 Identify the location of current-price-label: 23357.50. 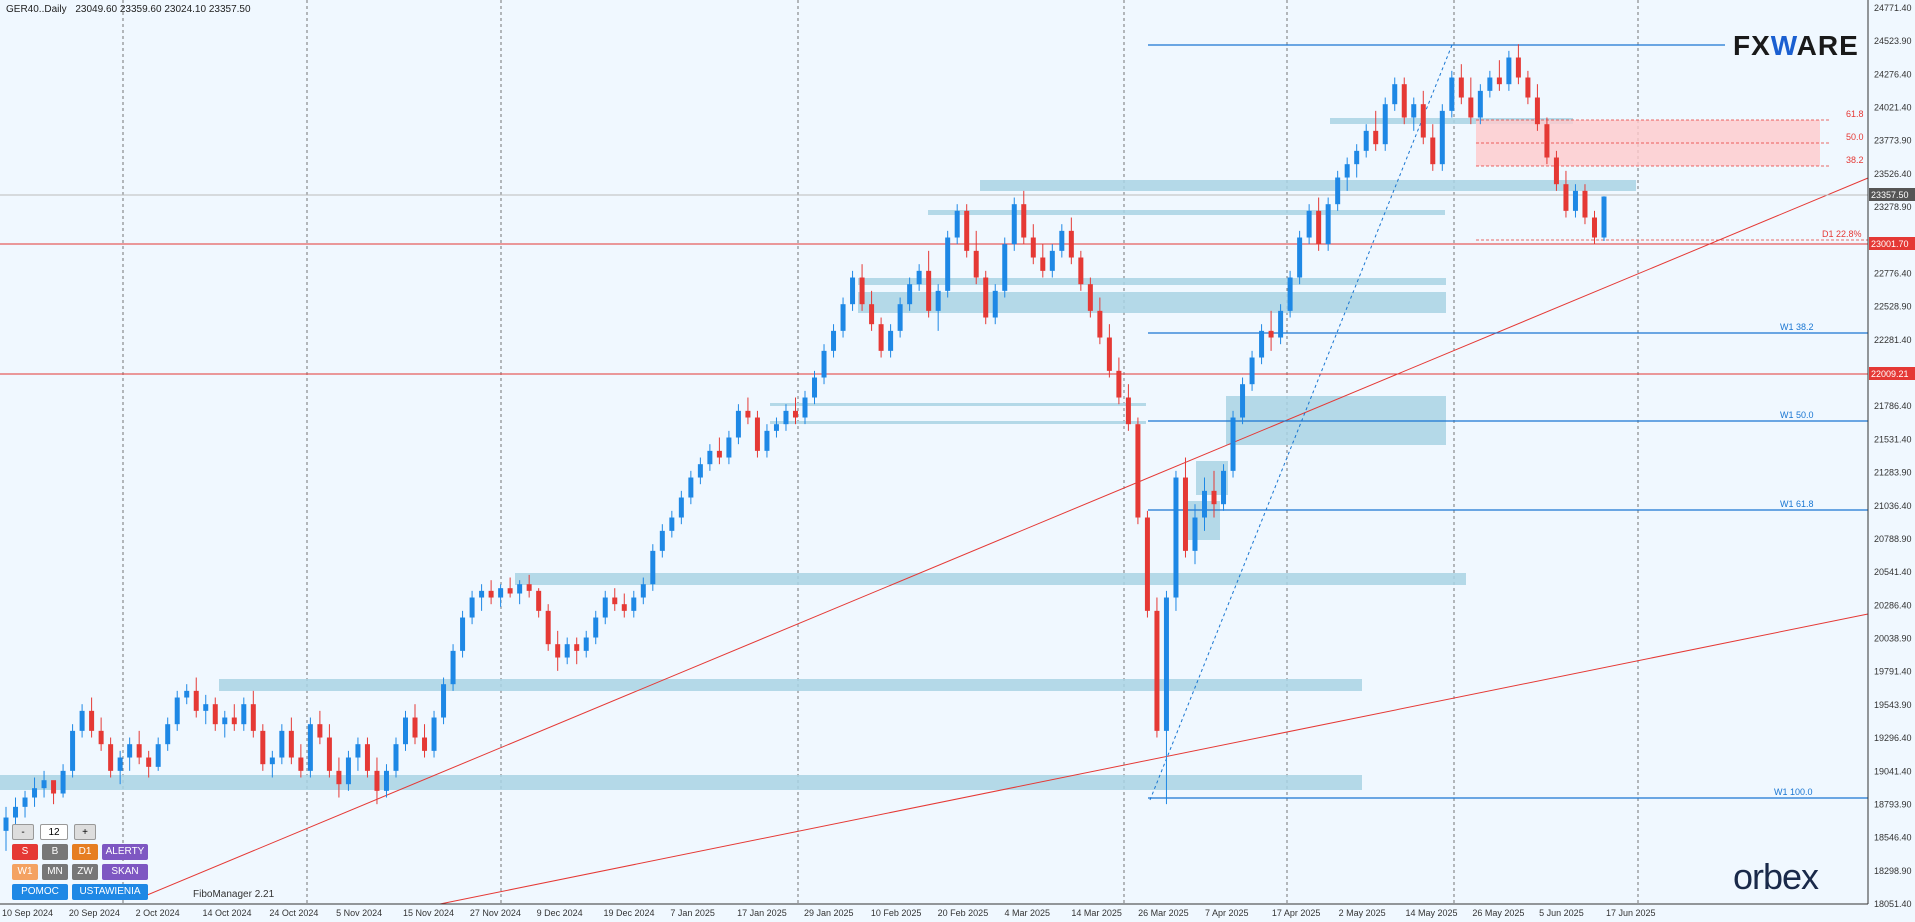
(1890, 195).